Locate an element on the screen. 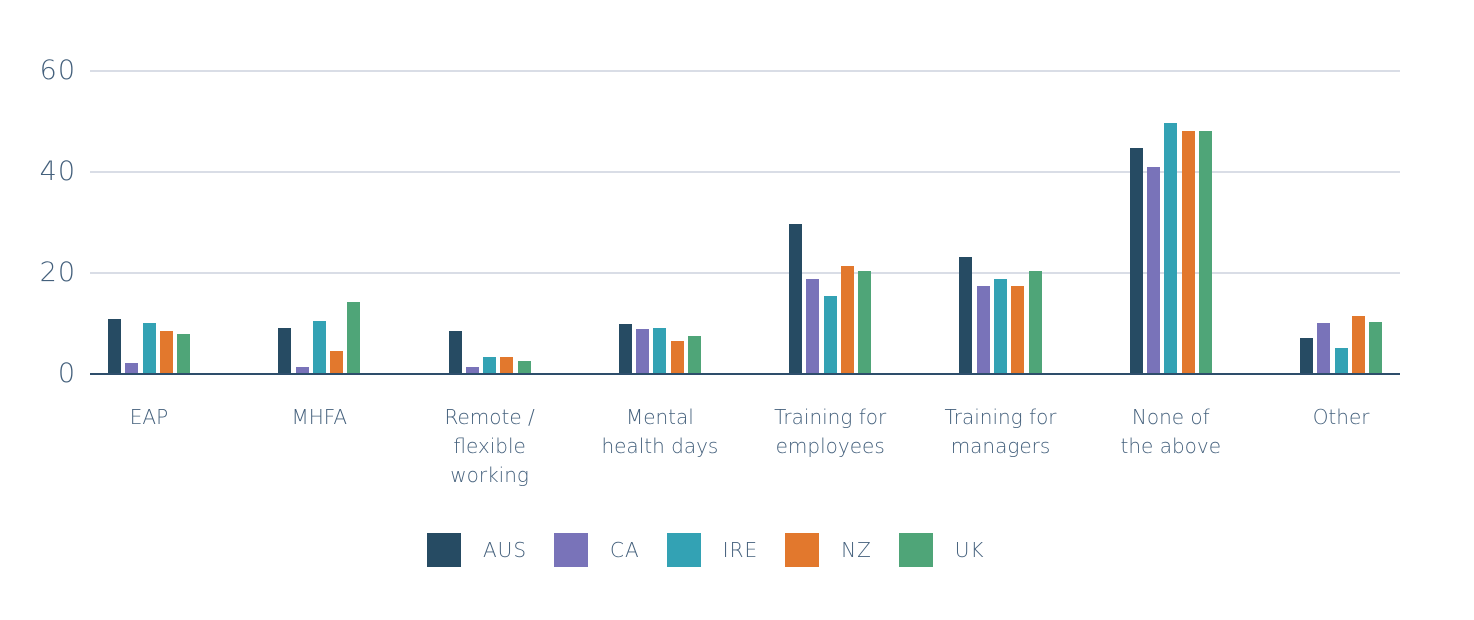  x-axis-category-label: EAP is located at coordinates (149, 417).